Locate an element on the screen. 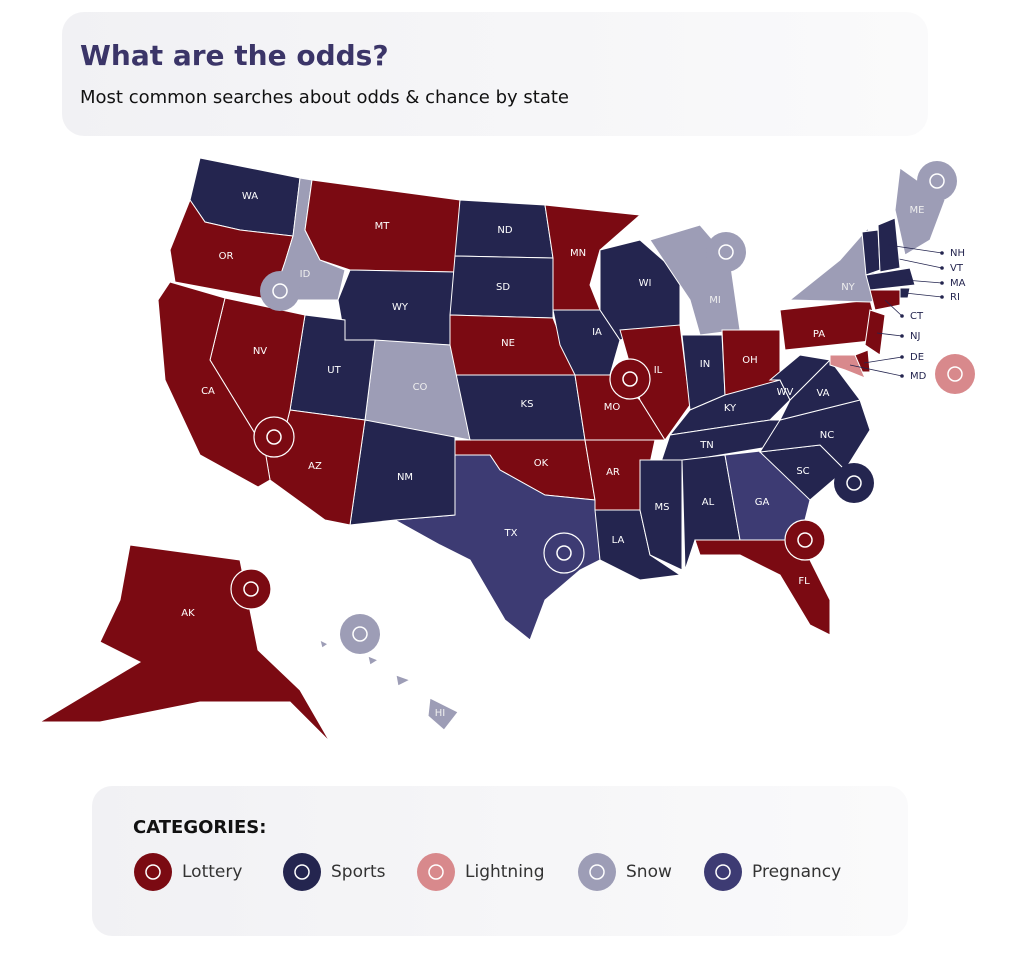 Image resolution: width=1024 pixels, height=978 pixels. state-label: NV is located at coordinates (260, 351).